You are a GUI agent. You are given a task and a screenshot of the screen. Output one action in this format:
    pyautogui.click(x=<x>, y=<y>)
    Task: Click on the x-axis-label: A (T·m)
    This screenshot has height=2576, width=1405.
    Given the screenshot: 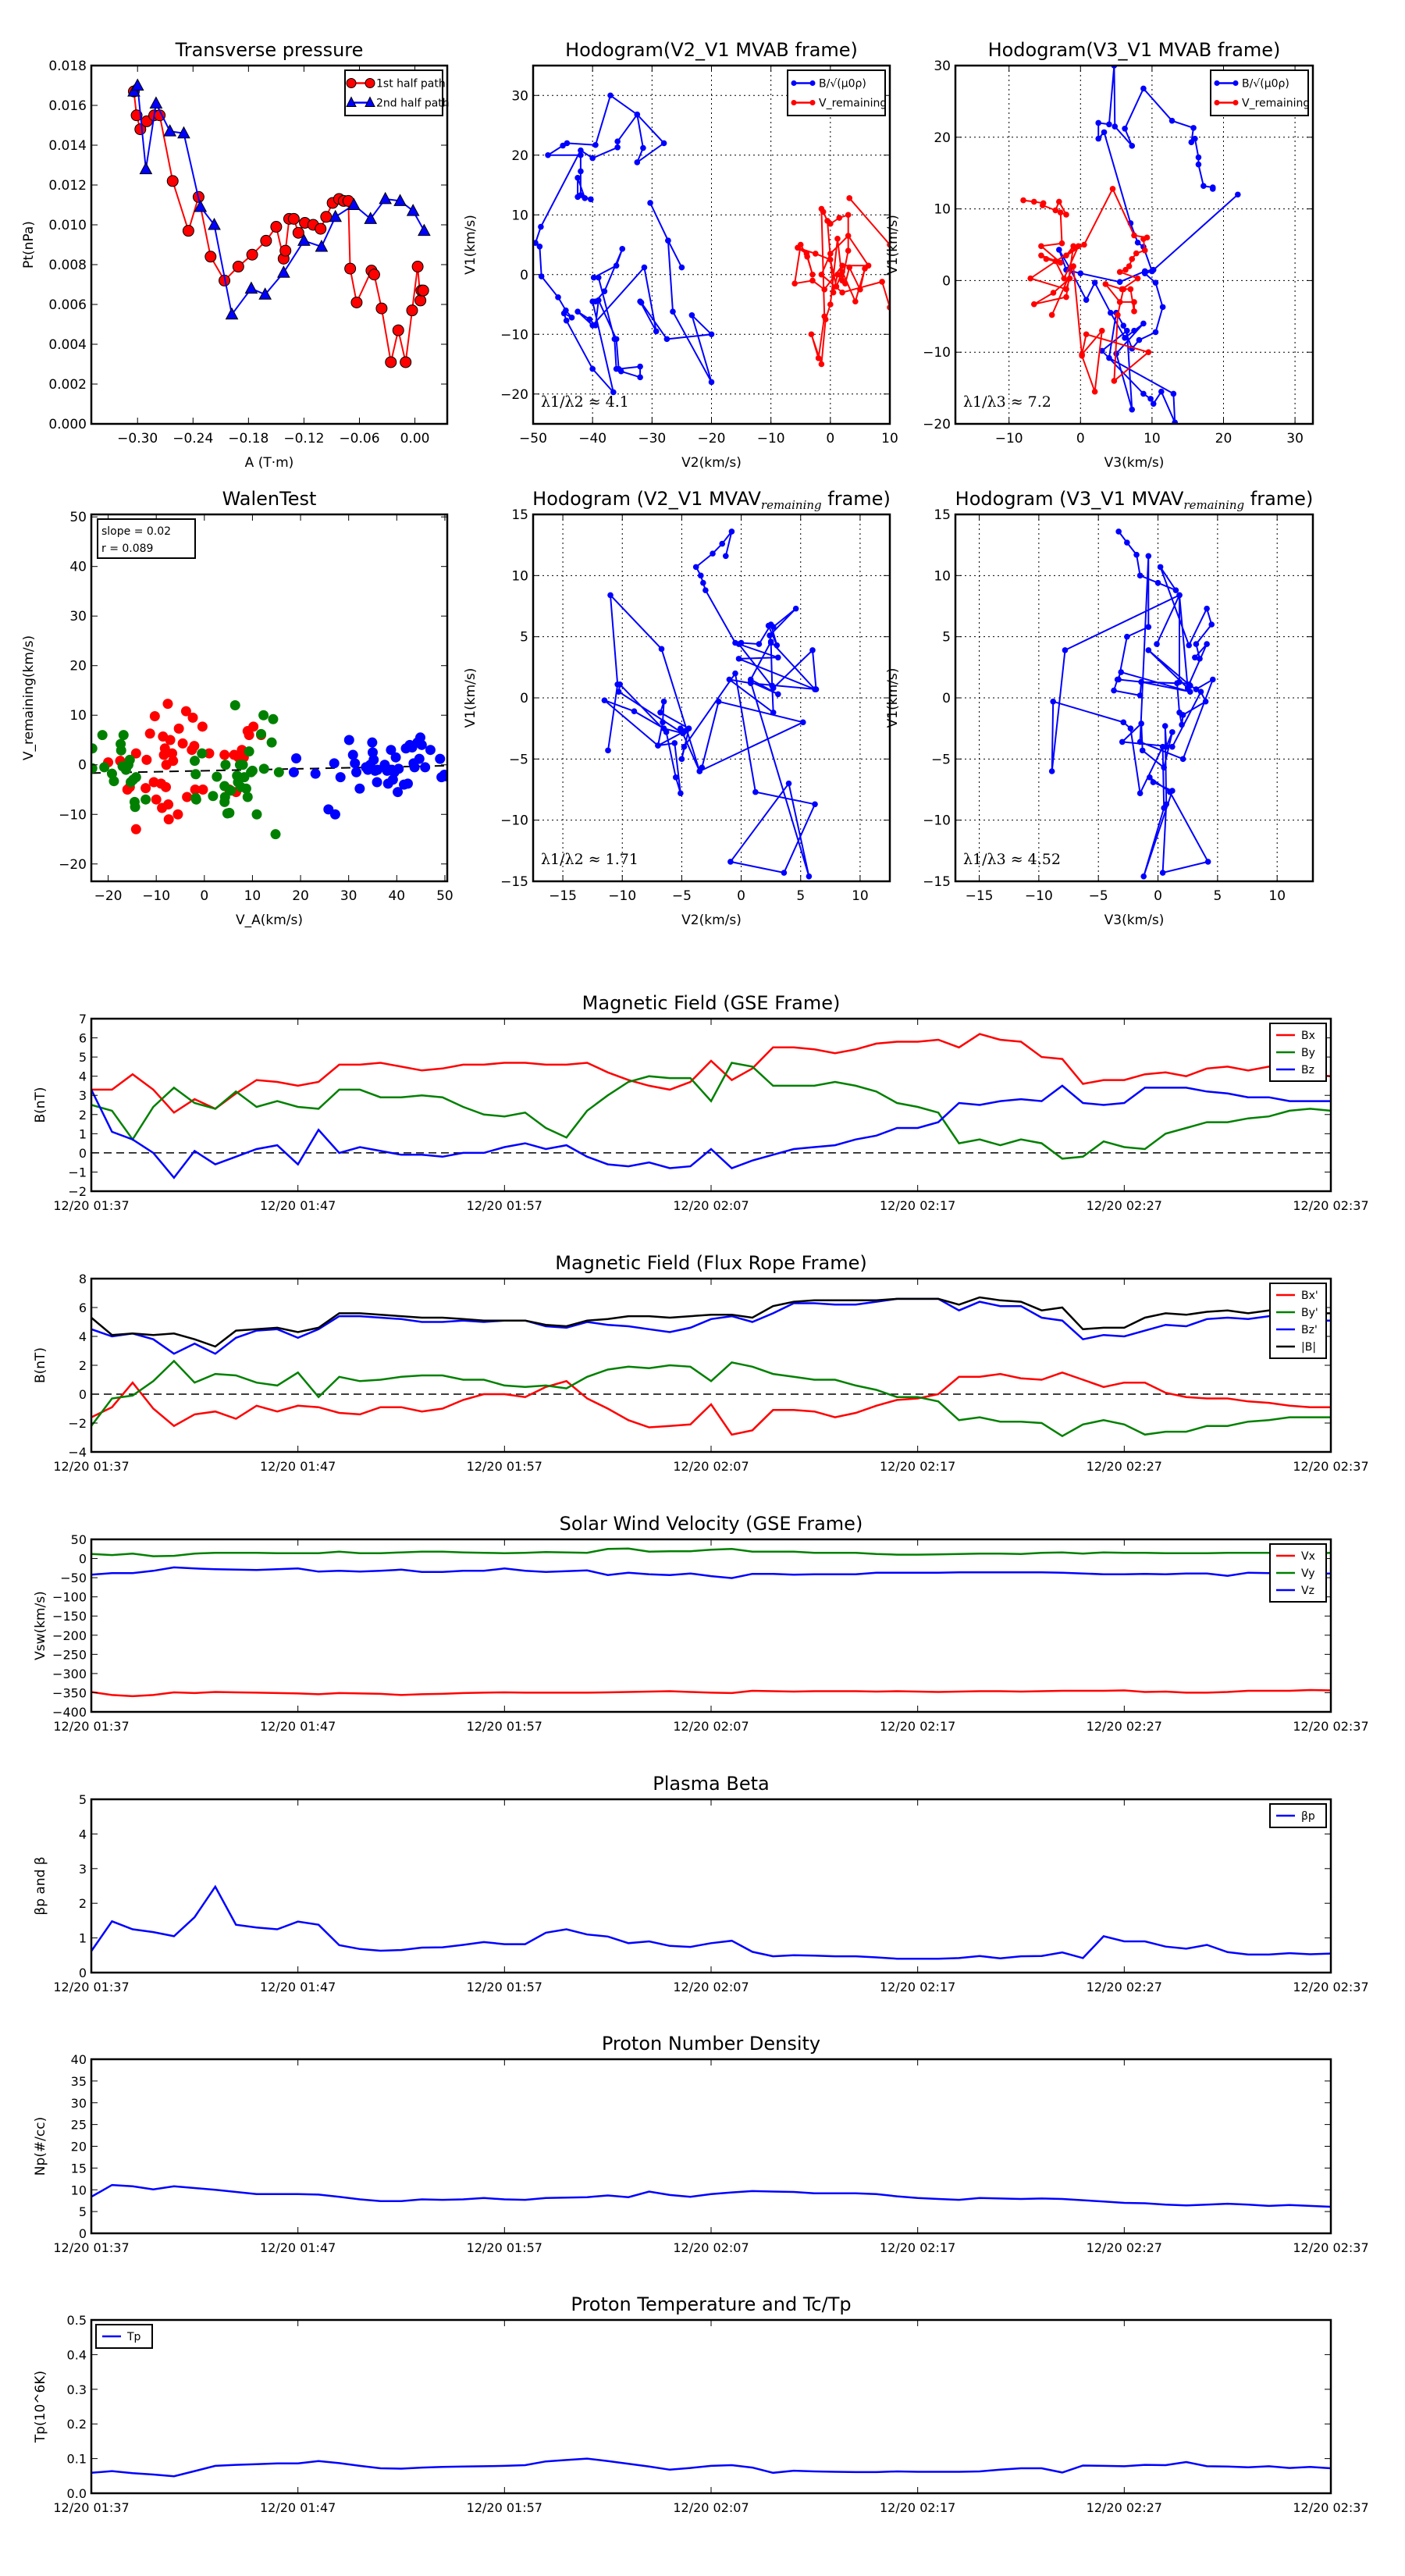 What is the action you would take?
    pyautogui.click(x=270, y=463)
    